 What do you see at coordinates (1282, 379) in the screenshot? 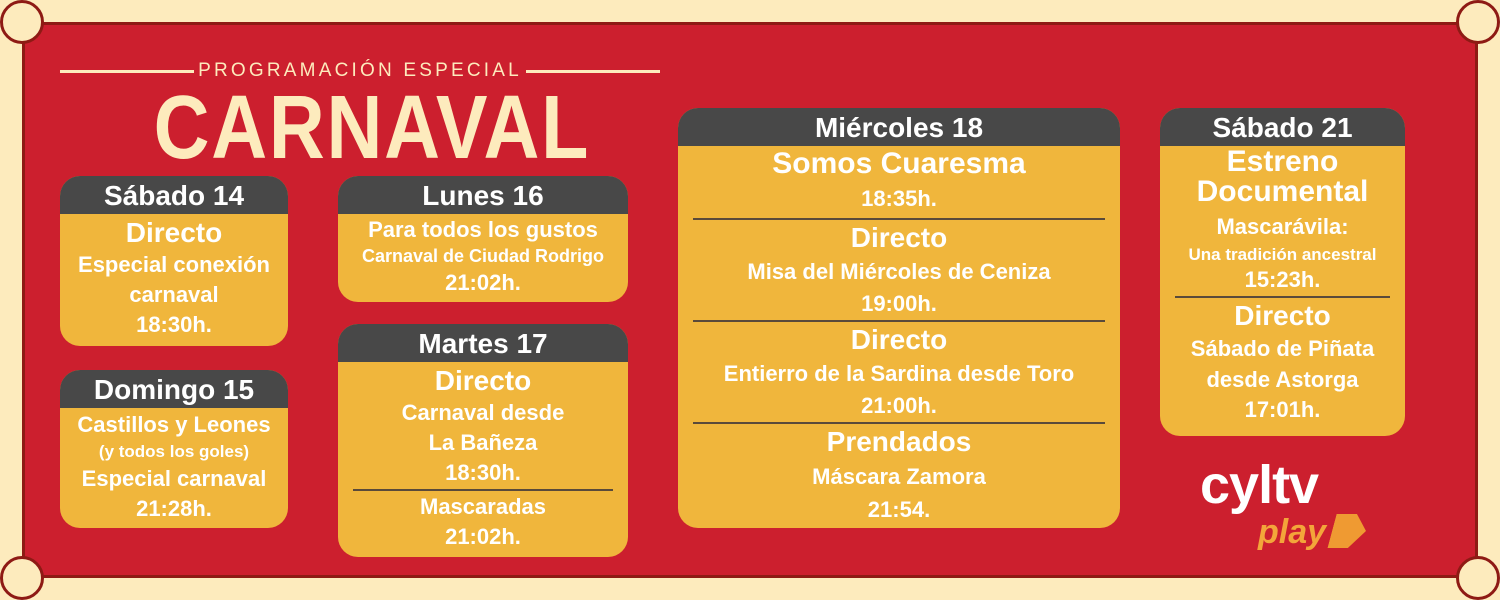
I see `program-title: desde Astorga` at bounding box center [1282, 379].